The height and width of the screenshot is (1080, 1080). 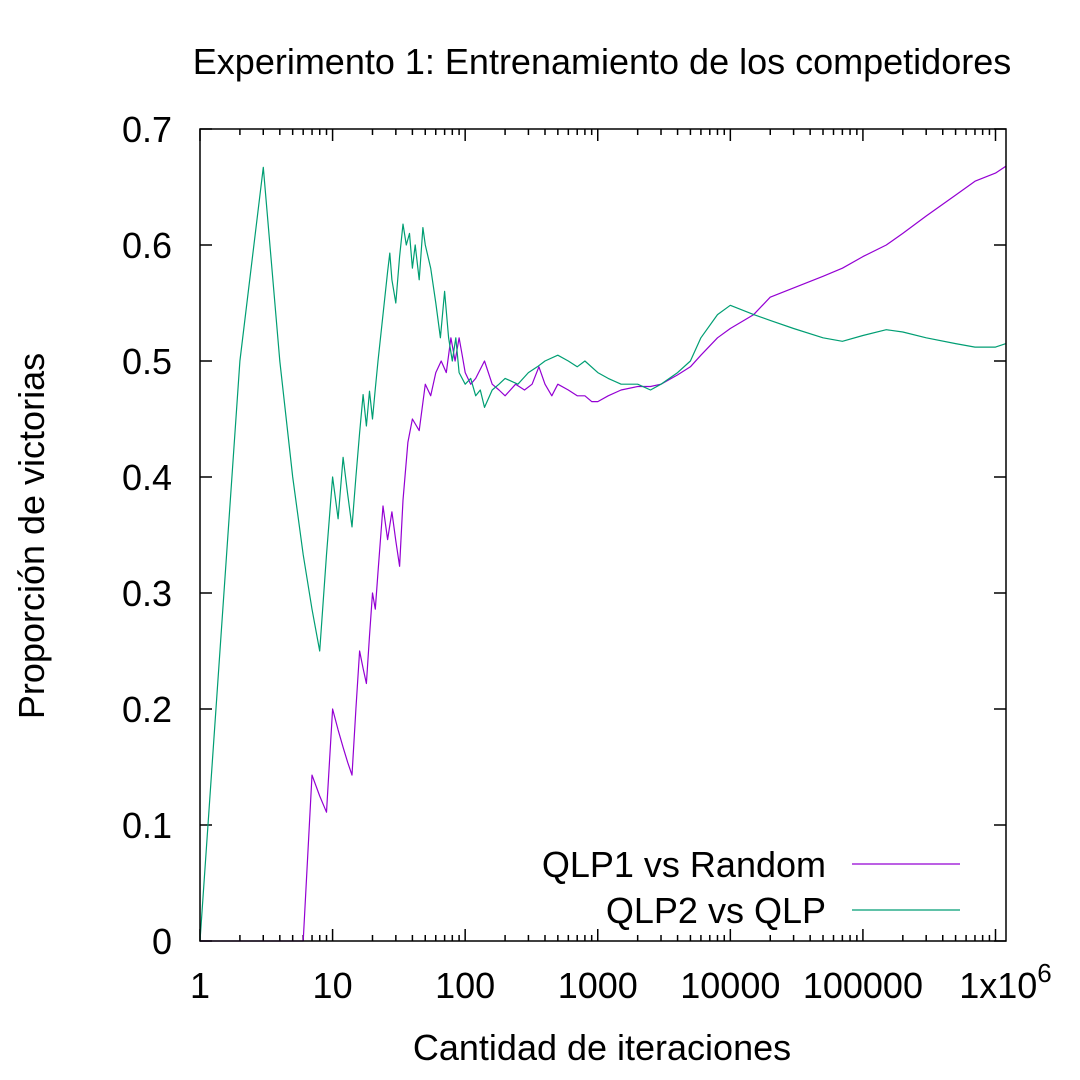 What do you see at coordinates (716, 910) in the screenshot?
I see `legend-label: QLP2 vs QLP` at bounding box center [716, 910].